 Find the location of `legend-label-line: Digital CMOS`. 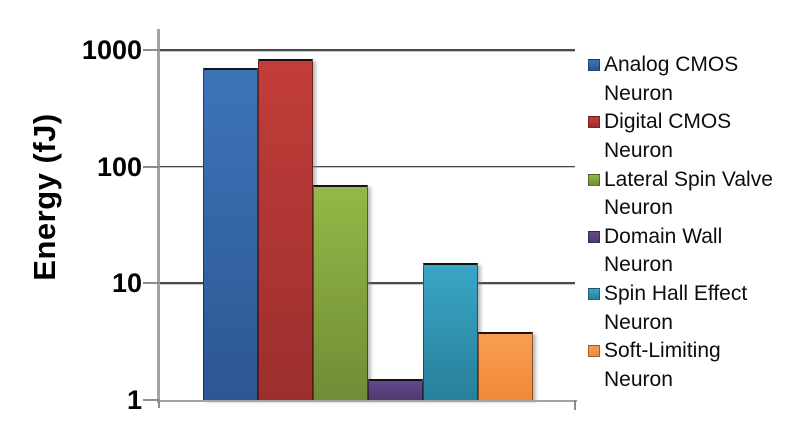

legend-label-line: Digital CMOS is located at coordinates (668, 122).